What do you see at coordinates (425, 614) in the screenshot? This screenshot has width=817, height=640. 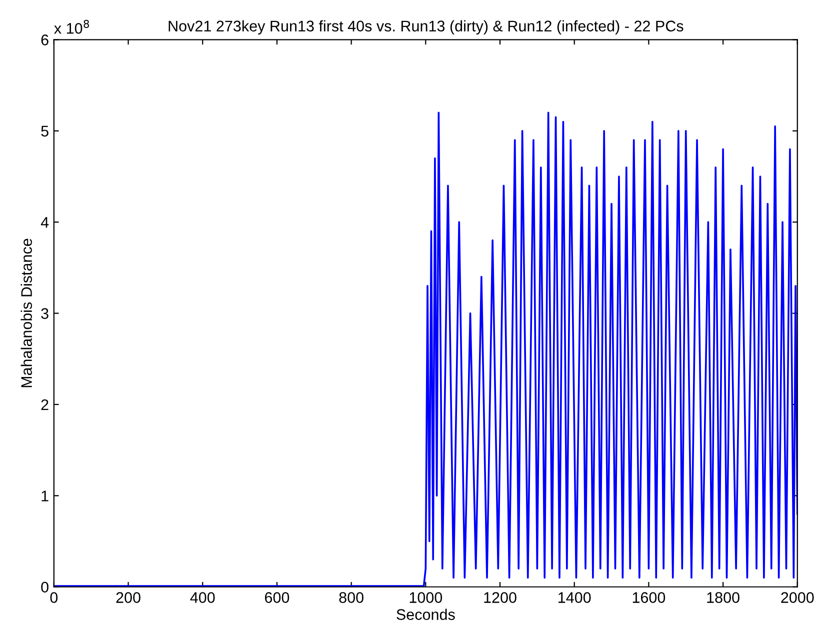 I see `x-axis-title: Seconds` at bounding box center [425, 614].